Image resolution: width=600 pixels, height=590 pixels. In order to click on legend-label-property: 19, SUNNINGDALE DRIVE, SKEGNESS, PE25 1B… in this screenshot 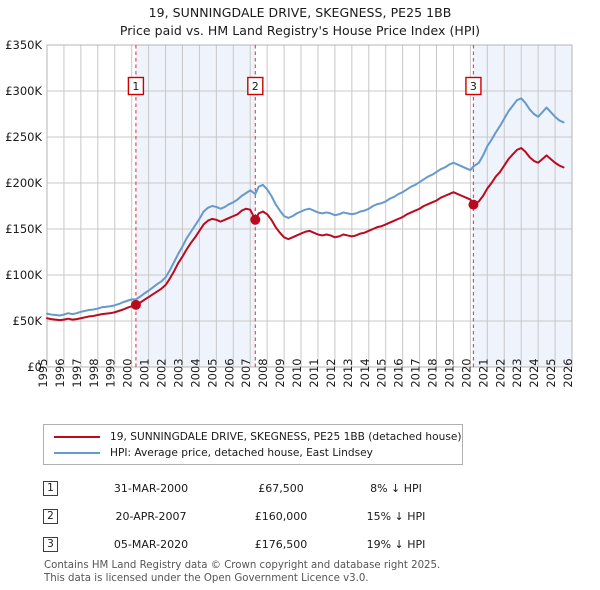, I will do `click(286, 437)`.